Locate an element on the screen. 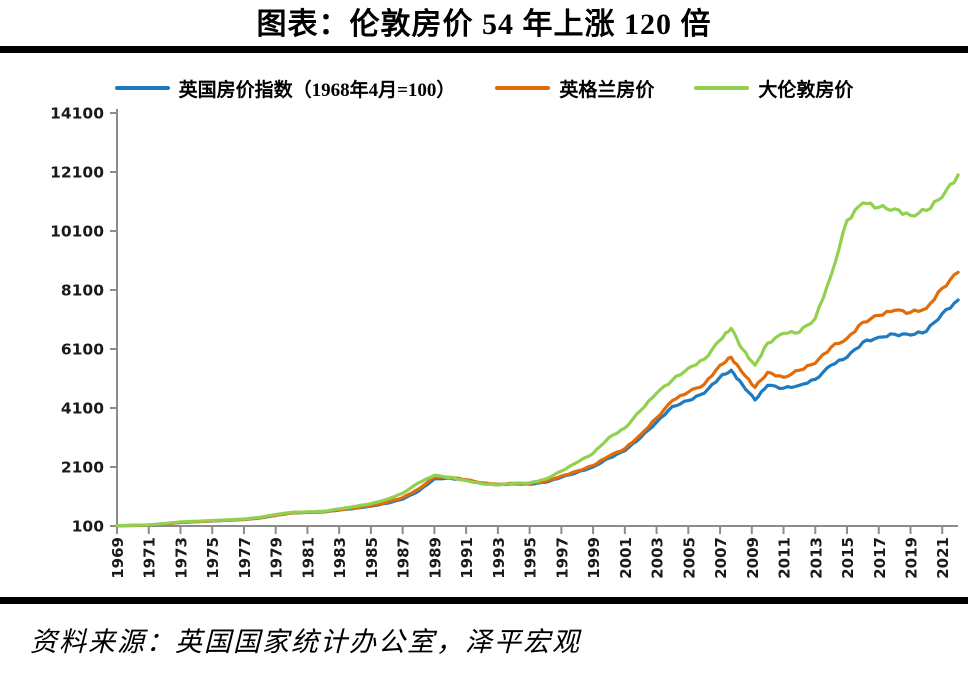  y-tick-label: 100 is located at coordinates (88, 527).